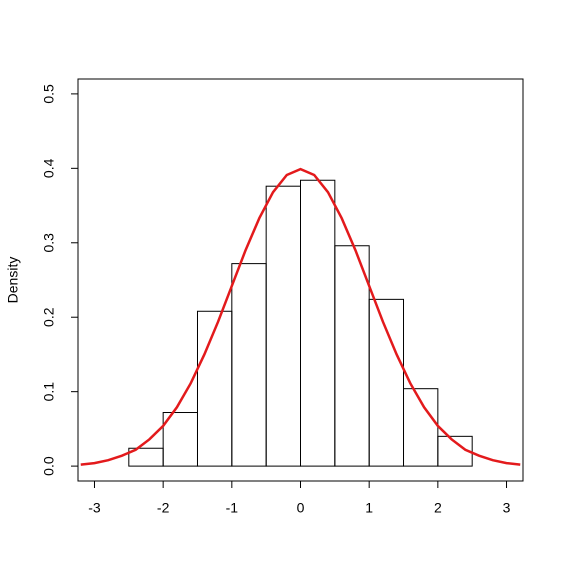 Image resolution: width=564 pixels, height=579 pixels. Describe the element at coordinates (301, 508) in the screenshot. I see `x-tick-label: 0` at that location.